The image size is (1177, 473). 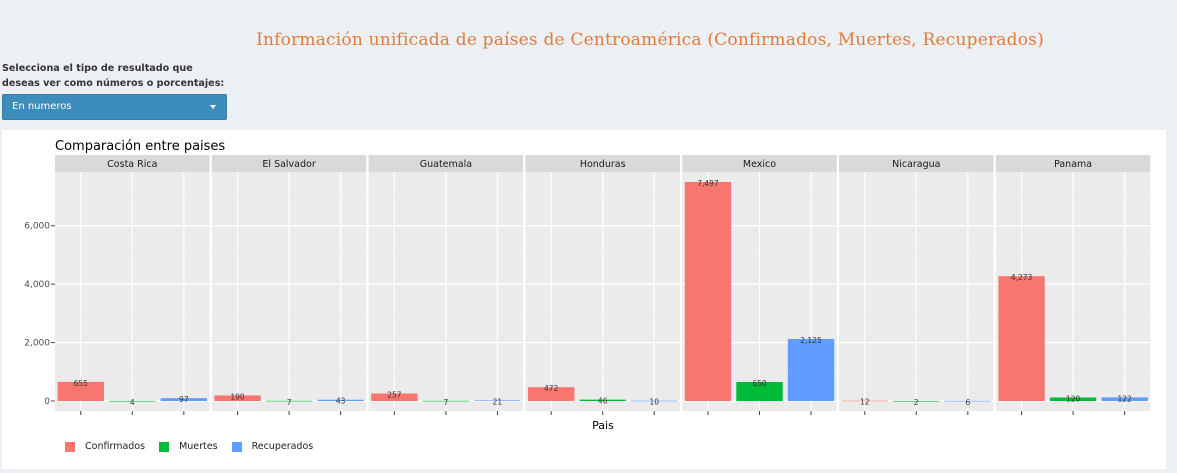 What do you see at coordinates (114, 107) in the screenshot?
I see `result-type-select: En numeros` at bounding box center [114, 107].